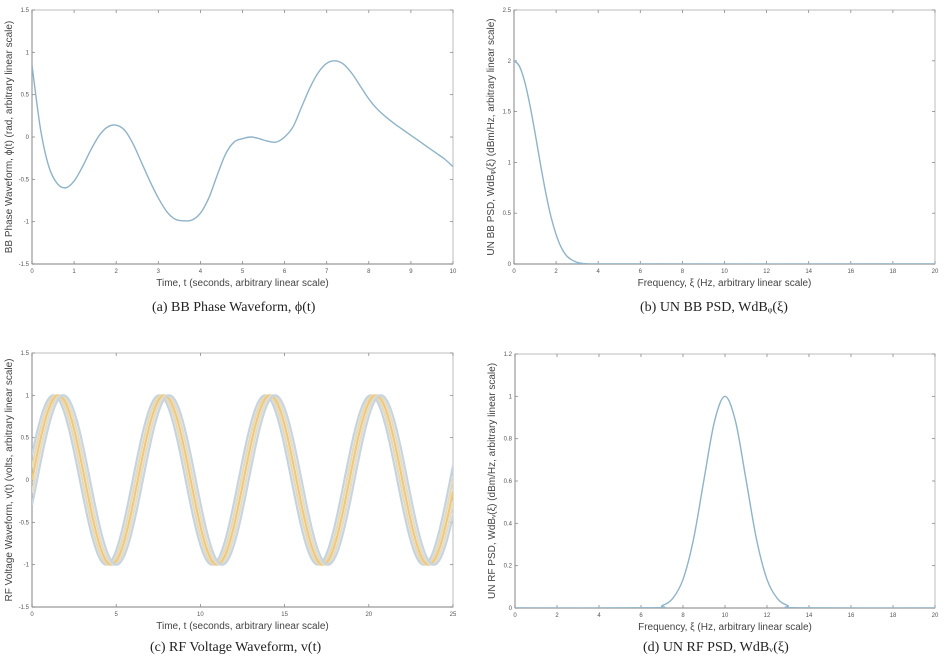 The image size is (950, 667). What do you see at coordinates (159, 272) in the screenshot?
I see `x-tick-label: 3` at bounding box center [159, 272].